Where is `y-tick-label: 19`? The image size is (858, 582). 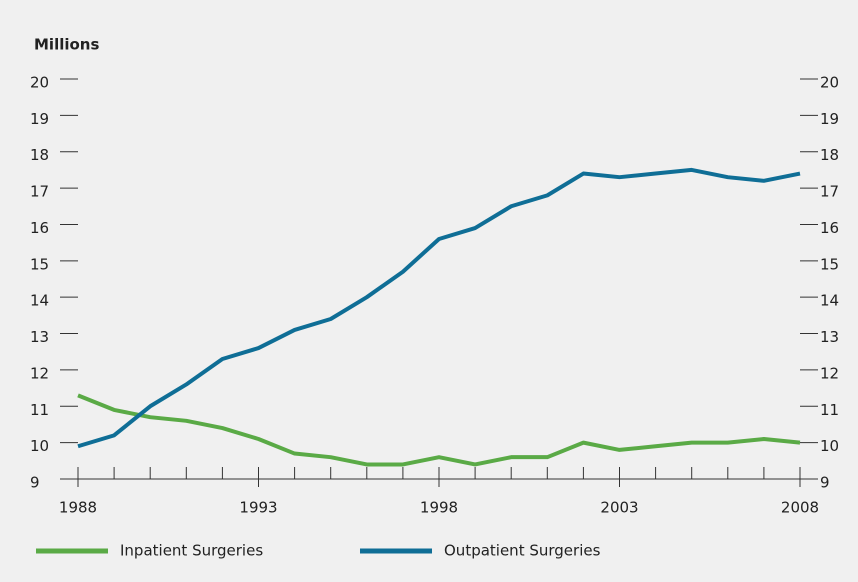 y-tick-label: 19 is located at coordinates (39, 119).